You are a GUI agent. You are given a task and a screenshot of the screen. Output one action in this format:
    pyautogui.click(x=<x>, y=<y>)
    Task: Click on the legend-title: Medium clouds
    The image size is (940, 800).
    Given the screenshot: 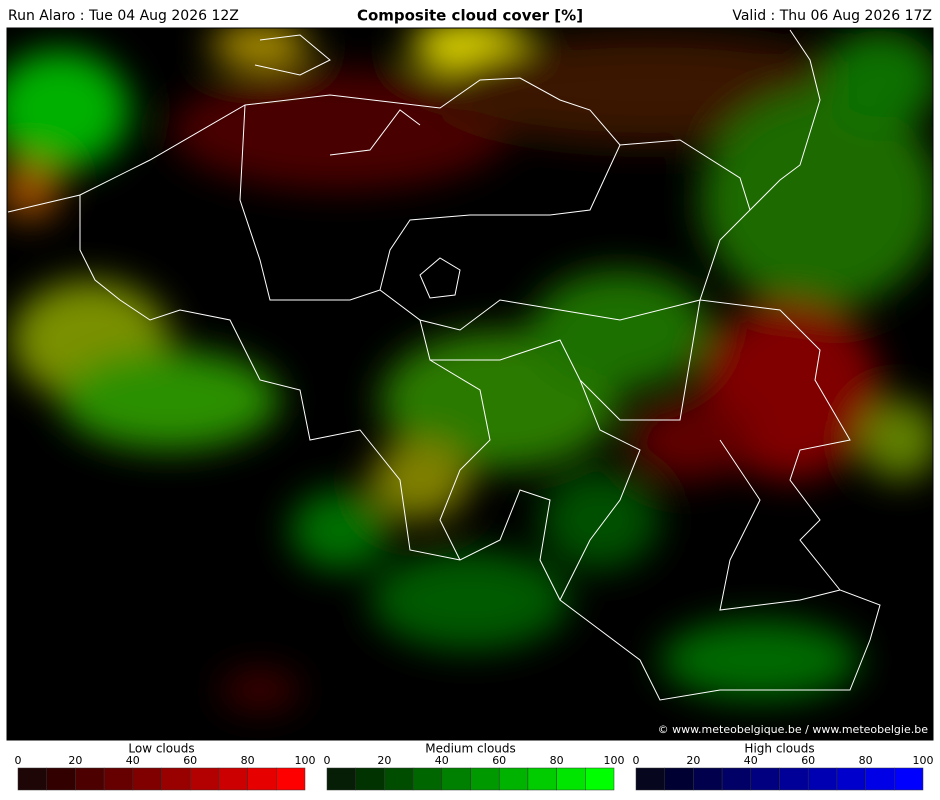 What is the action you would take?
    pyautogui.click(x=470, y=749)
    